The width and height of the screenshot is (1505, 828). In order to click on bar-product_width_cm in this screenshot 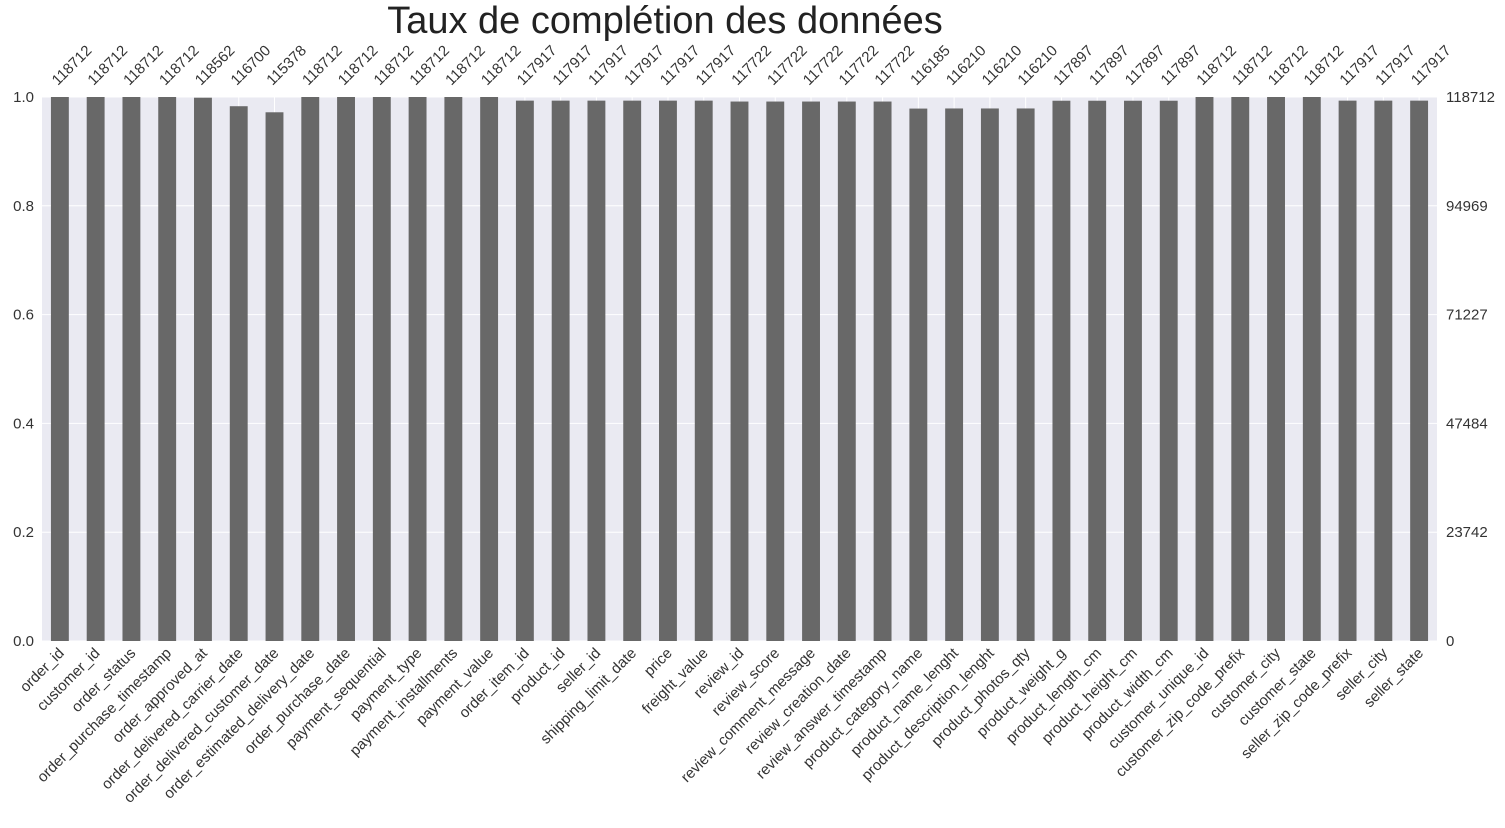, I will do `click(1168, 371)`.